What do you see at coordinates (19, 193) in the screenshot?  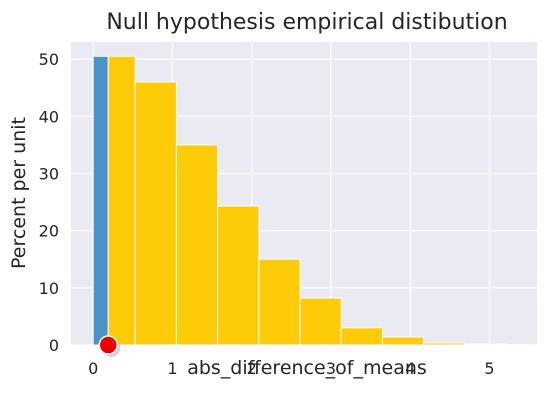 I see `y-axis-label: Percent per unit` at bounding box center [19, 193].